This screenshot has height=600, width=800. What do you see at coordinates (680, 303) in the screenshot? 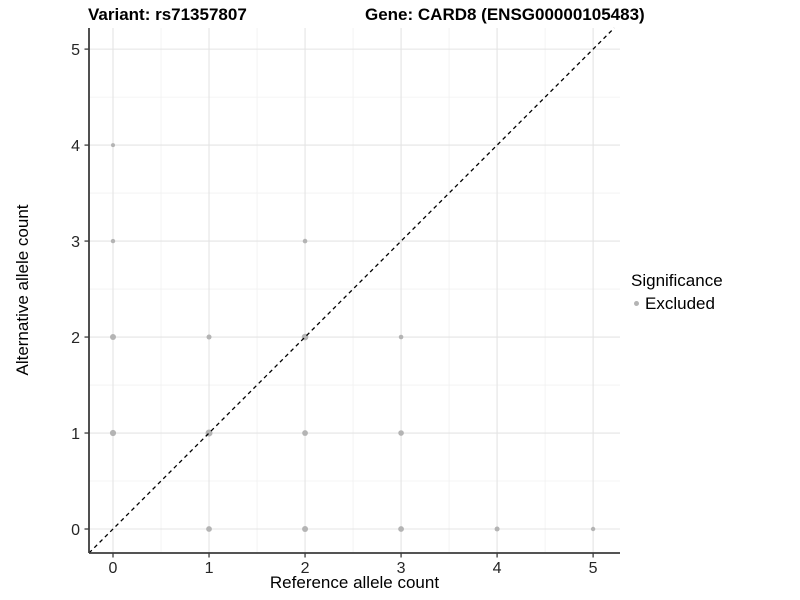
I see `legend-item-label: Excluded` at bounding box center [680, 303].